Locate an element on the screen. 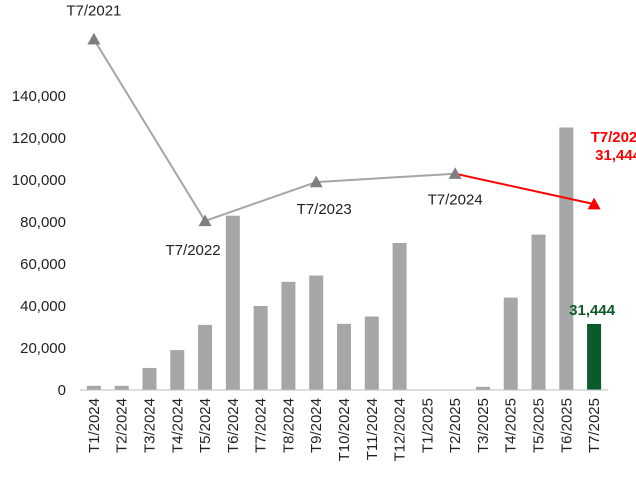 The image size is (636, 479). x-tick-label: T4/2024 is located at coordinates (177, 425).